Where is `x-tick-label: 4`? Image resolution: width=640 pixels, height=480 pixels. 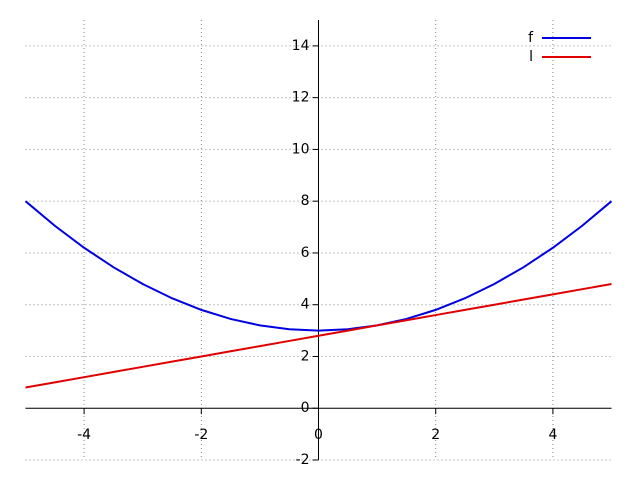 x-tick-label: 4 is located at coordinates (552, 435).